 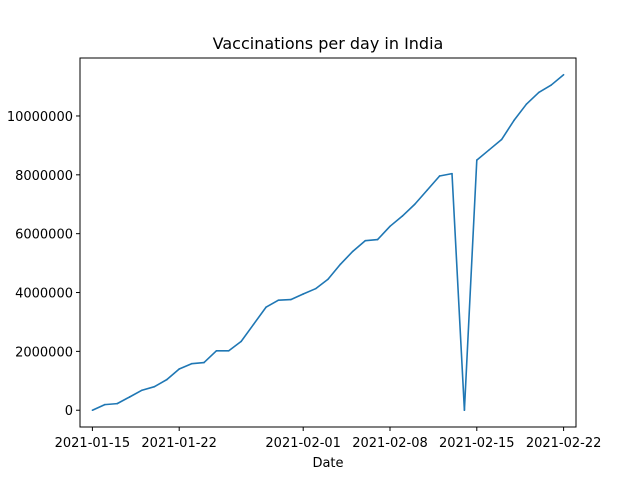 I want to click on x-tick-label: 2021-02-22, so click(x=564, y=443).